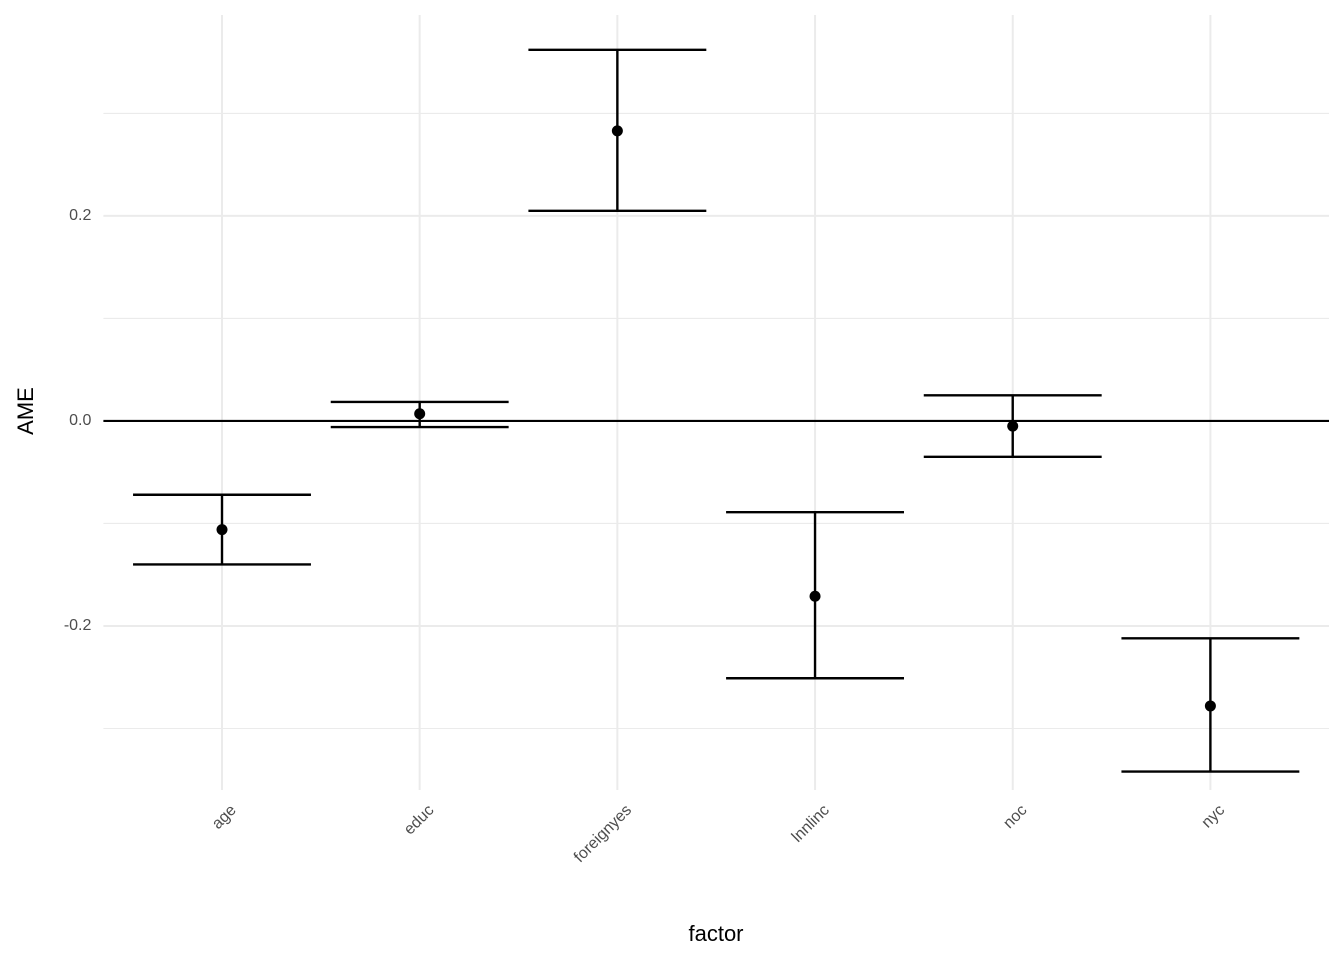 The image size is (1344, 960). I want to click on x-tick-label: lnnlinc, so click(811, 824).